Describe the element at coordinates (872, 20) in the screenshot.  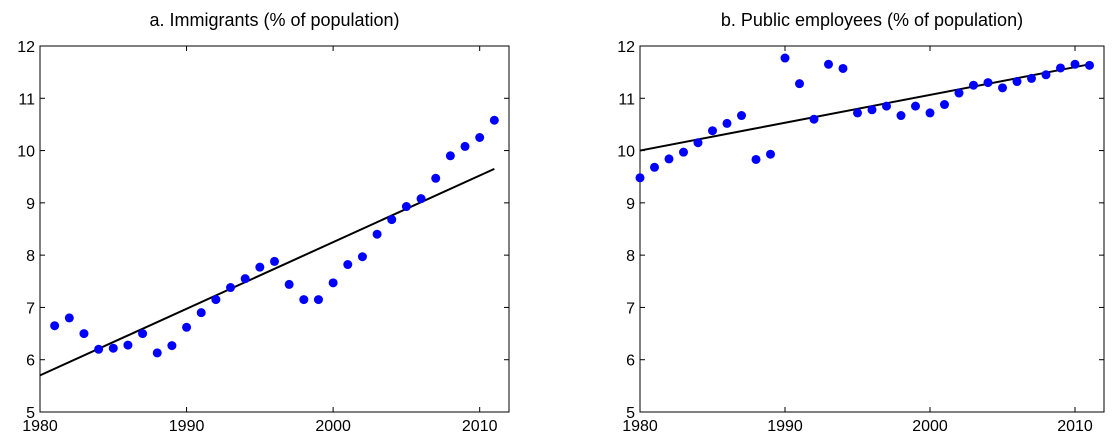
I see `chart-title: b. Public employees (% of population)` at that location.